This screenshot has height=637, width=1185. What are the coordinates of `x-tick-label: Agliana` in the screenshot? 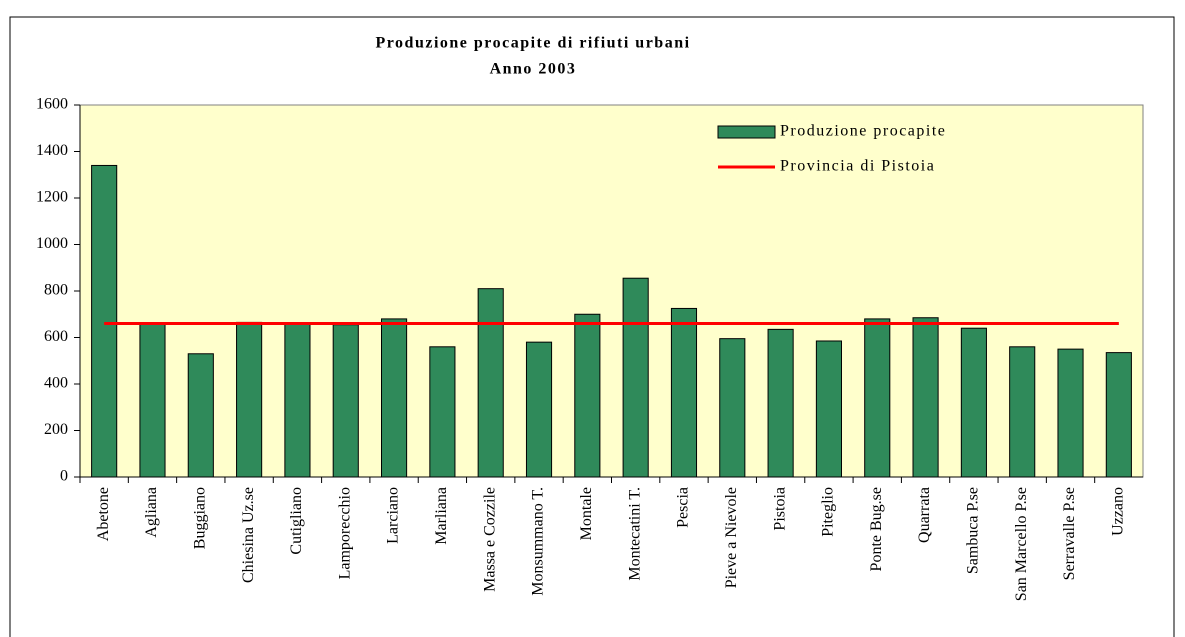 It's located at (151, 512).